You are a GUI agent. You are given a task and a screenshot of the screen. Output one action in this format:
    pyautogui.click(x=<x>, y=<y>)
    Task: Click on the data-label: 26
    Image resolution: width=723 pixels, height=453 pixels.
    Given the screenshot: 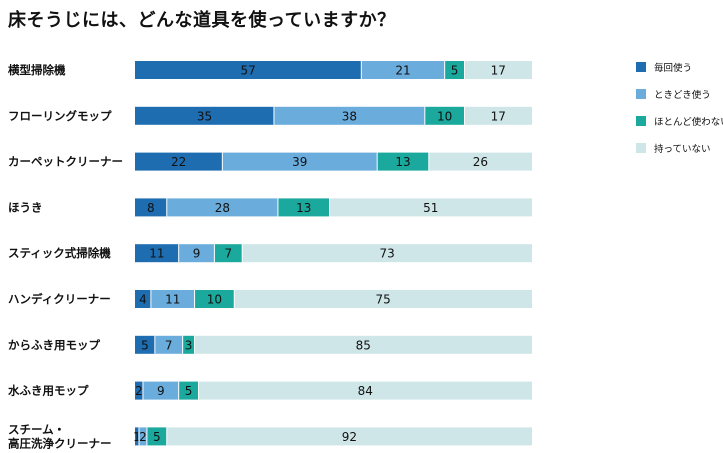 What is the action you would take?
    pyautogui.click(x=480, y=162)
    